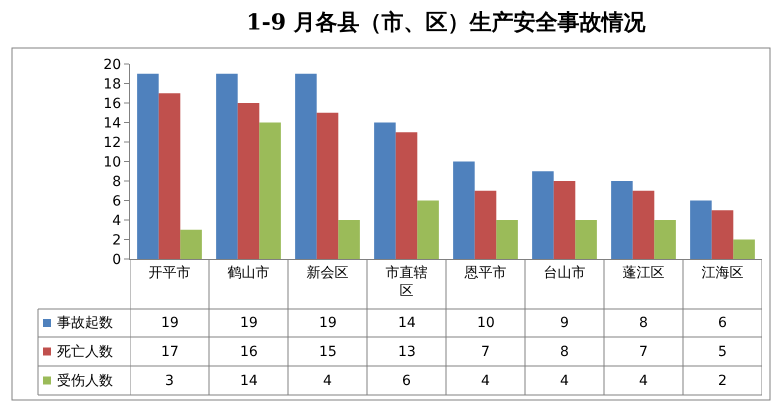 The width and height of the screenshot is (782, 410). Describe the element at coordinates (485, 272) in the screenshot. I see `x-tick-label: 恩平市` at that location.